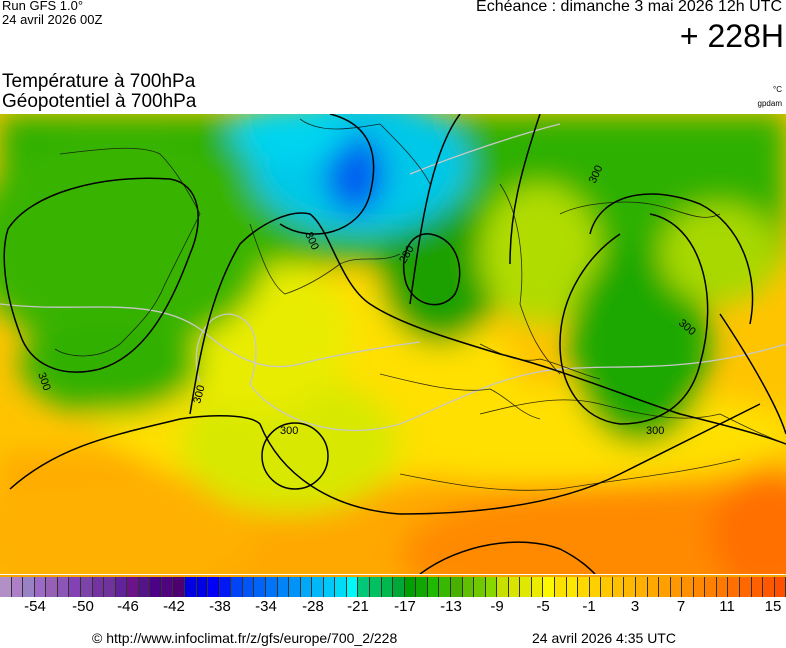  I want to click on colorbar-tick-label: -1, so click(589, 606).